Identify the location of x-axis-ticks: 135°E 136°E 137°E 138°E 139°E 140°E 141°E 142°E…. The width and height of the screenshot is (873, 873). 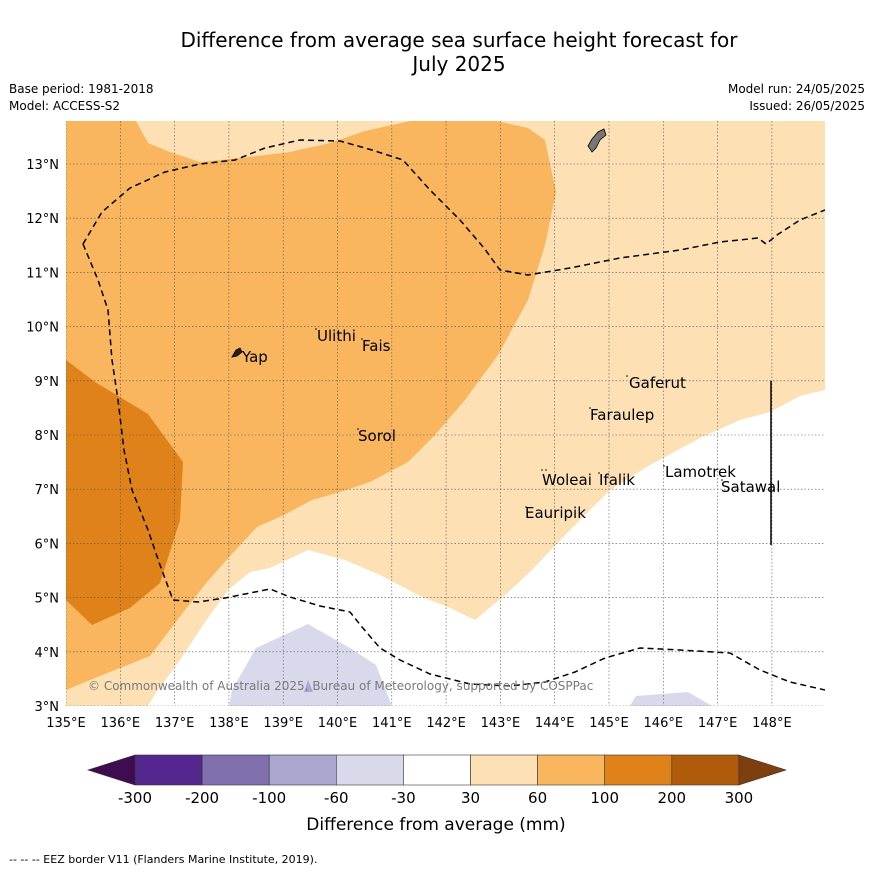
(418, 723).